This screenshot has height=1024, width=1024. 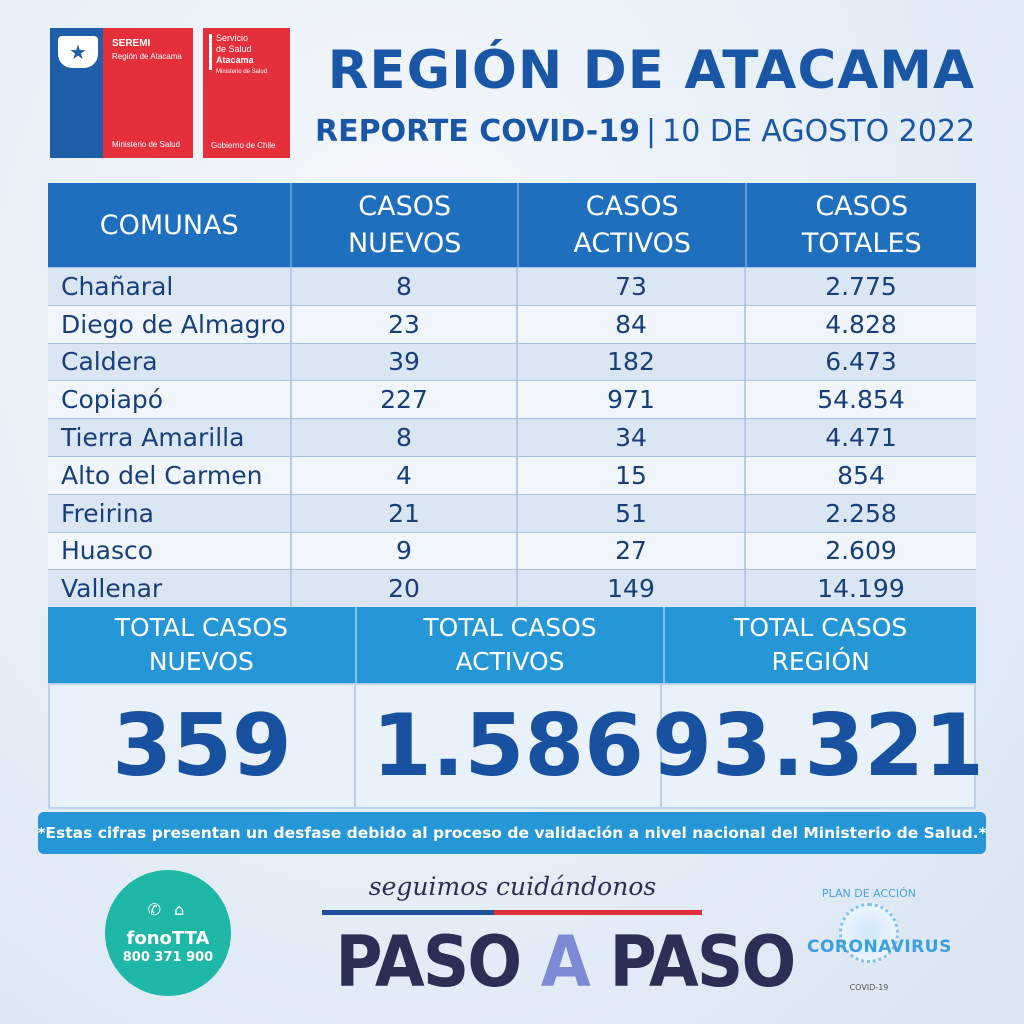 What do you see at coordinates (405, 551) in the screenshot?
I see `cell-nuevos: 9` at bounding box center [405, 551].